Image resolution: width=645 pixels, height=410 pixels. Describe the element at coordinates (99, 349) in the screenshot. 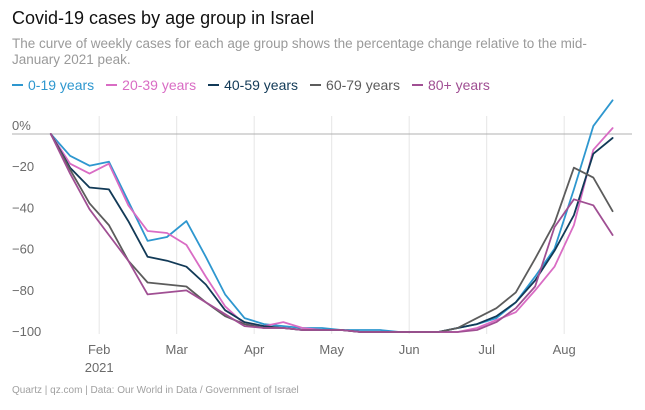

I see `x-tick-label: Feb` at that location.